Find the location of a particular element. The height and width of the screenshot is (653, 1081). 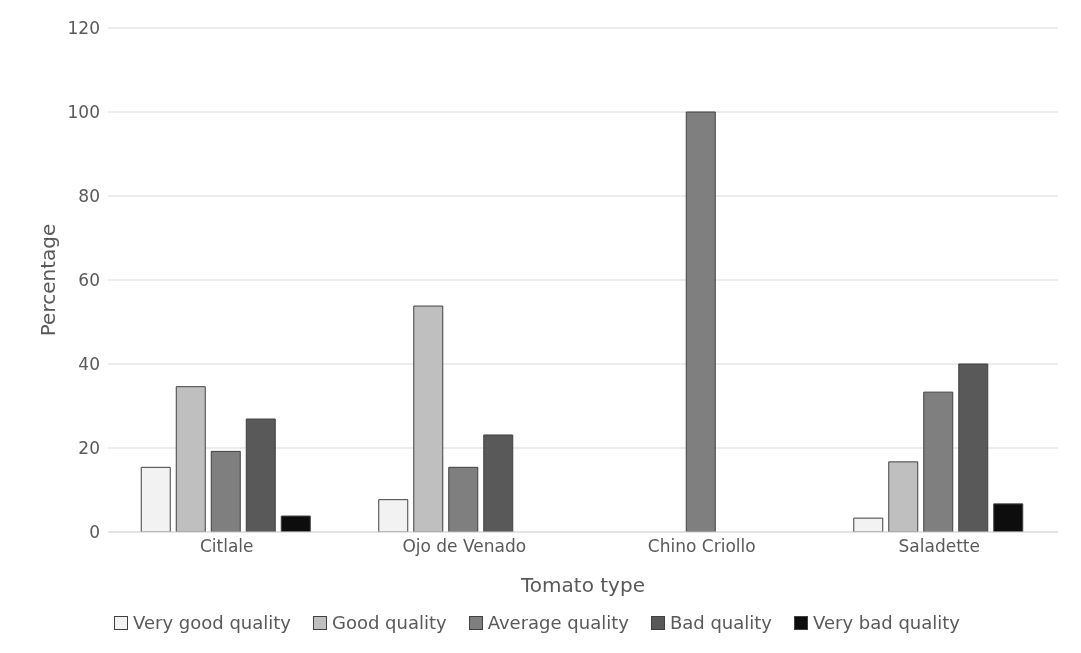

x-tick-label: Saladette is located at coordinates (939, 546).